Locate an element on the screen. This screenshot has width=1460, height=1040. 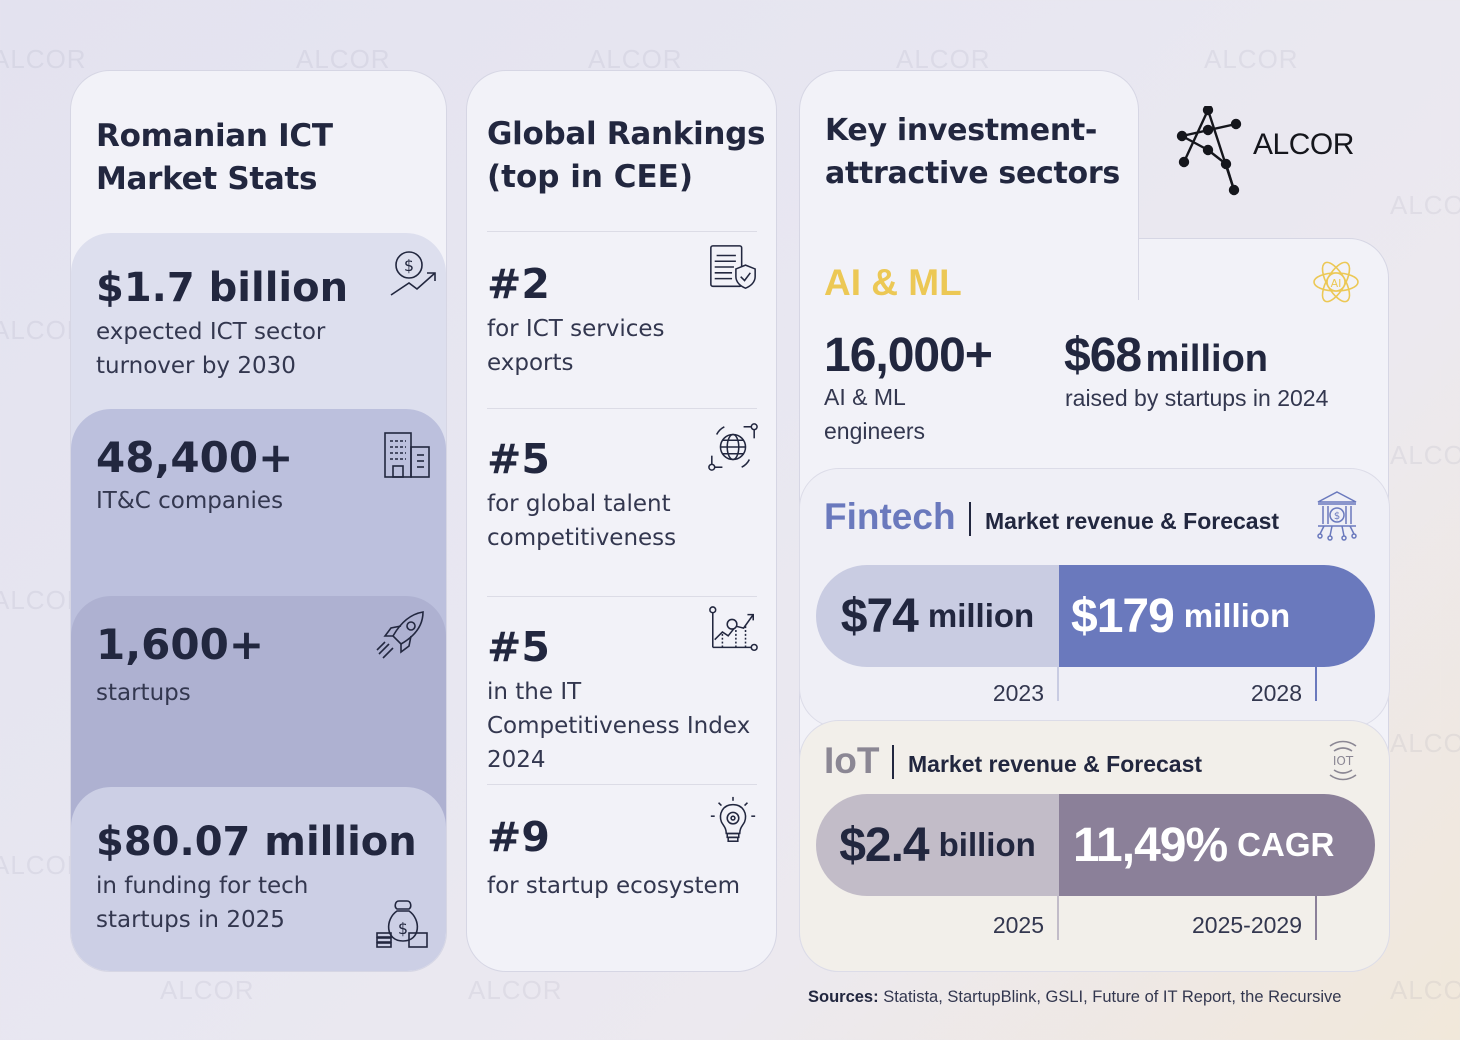
svg-text: AI is located at coordinates (1336, 283).